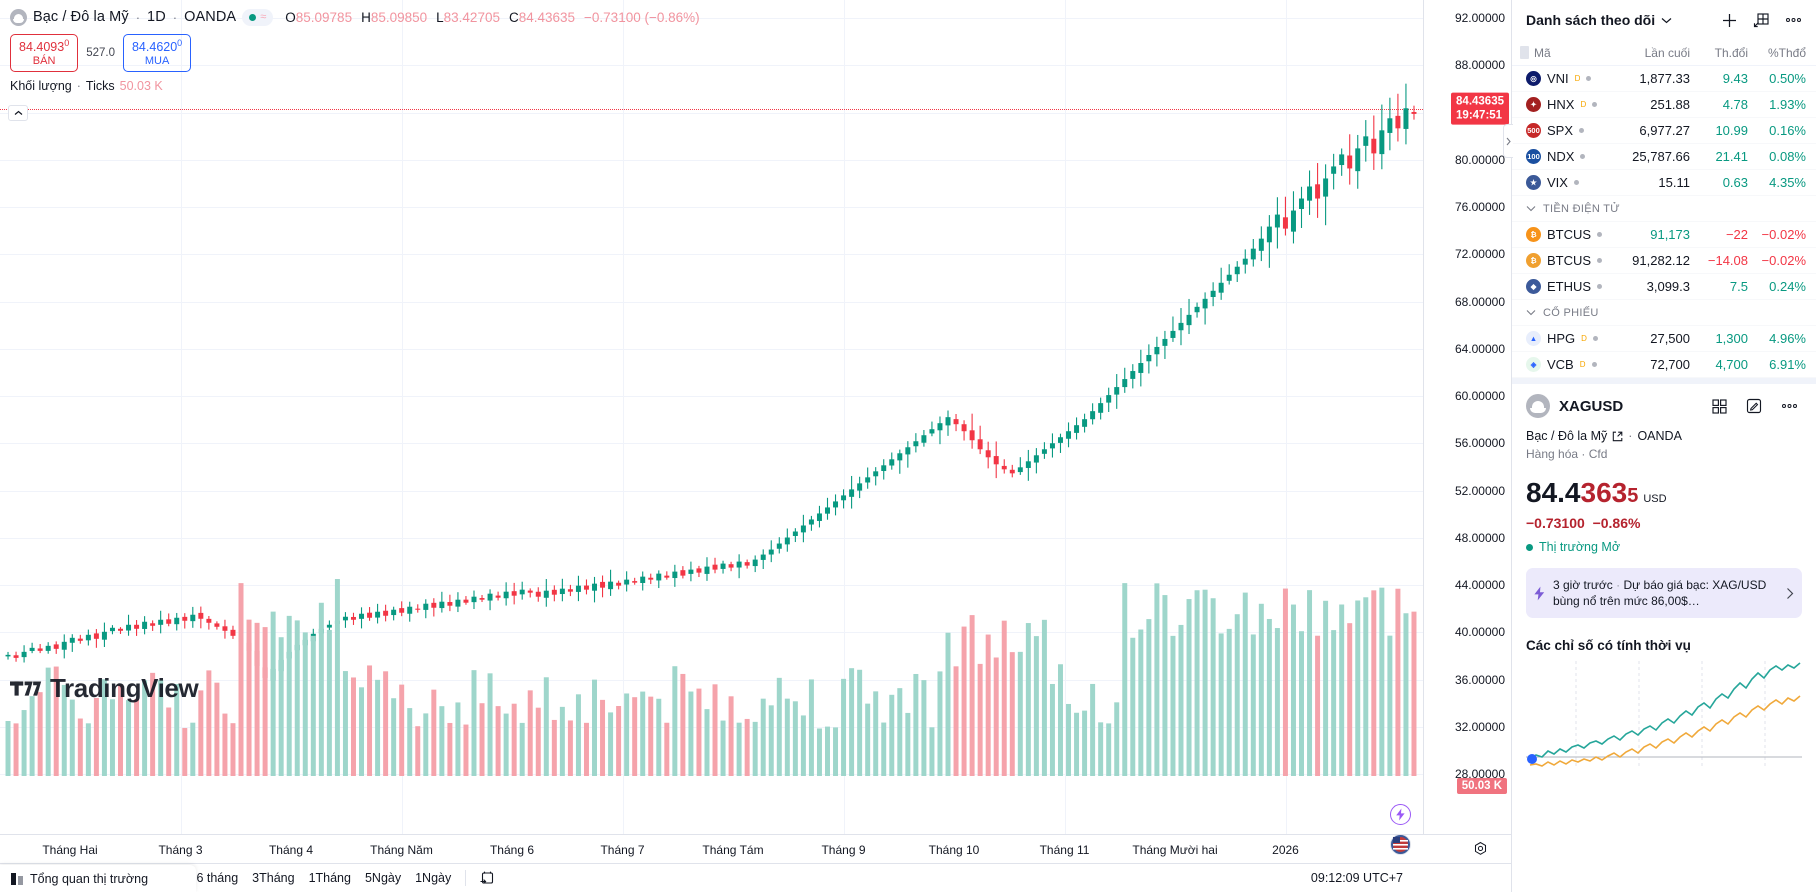 This screenshot has height=892, width=1816. Describe the element at coordinates (1175, 850) in the screenshot. I see `time-tick: Tháng Mười hai` at that location.